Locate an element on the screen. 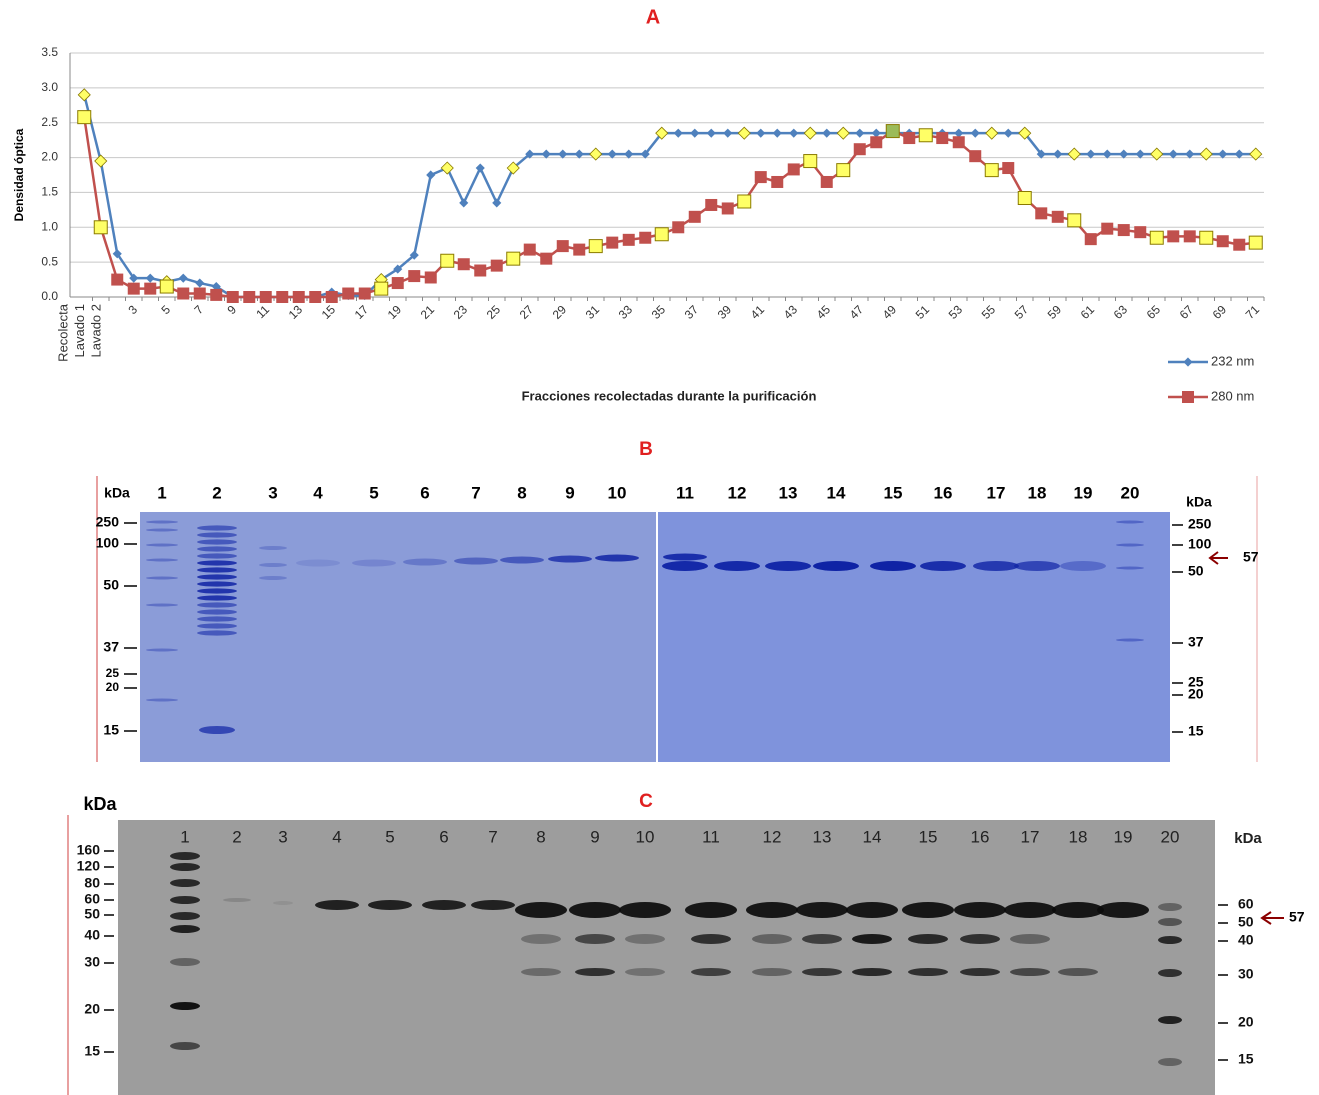 The height and width of the screenshot is (1095, 1319). lane-label: 19 is located at coordinates (1083, 492).